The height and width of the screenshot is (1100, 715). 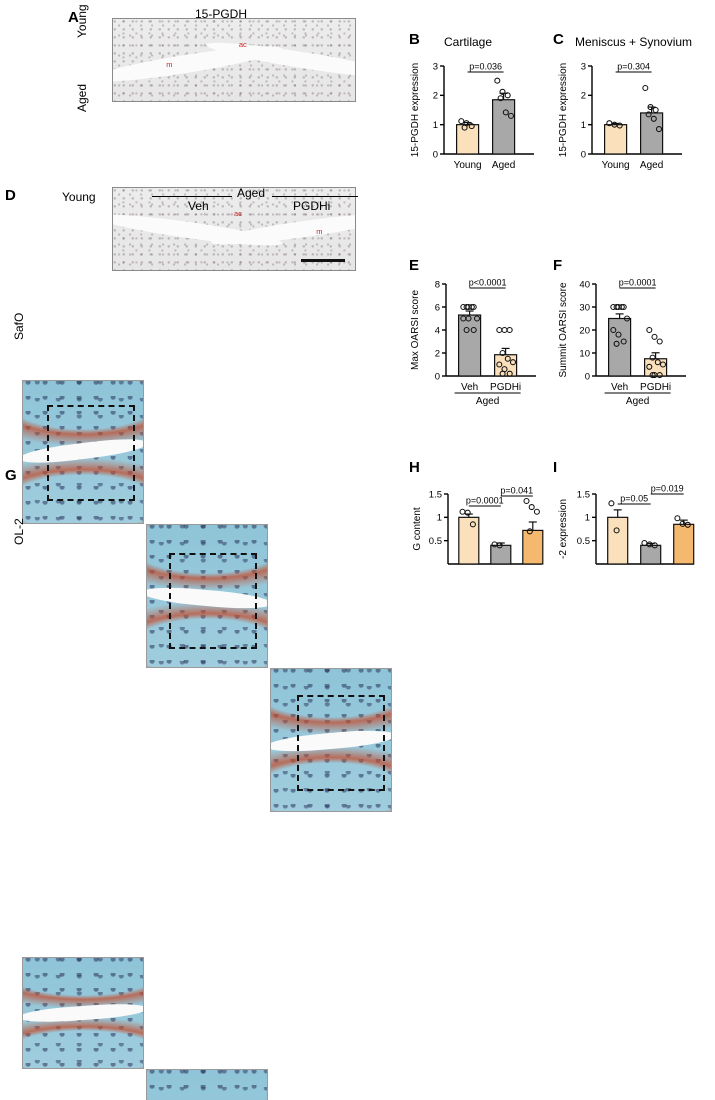 What do you see at coordinates (414, 39) in the screenshot?
I see `panel-label-b: B` at bounding box center [414, 39].